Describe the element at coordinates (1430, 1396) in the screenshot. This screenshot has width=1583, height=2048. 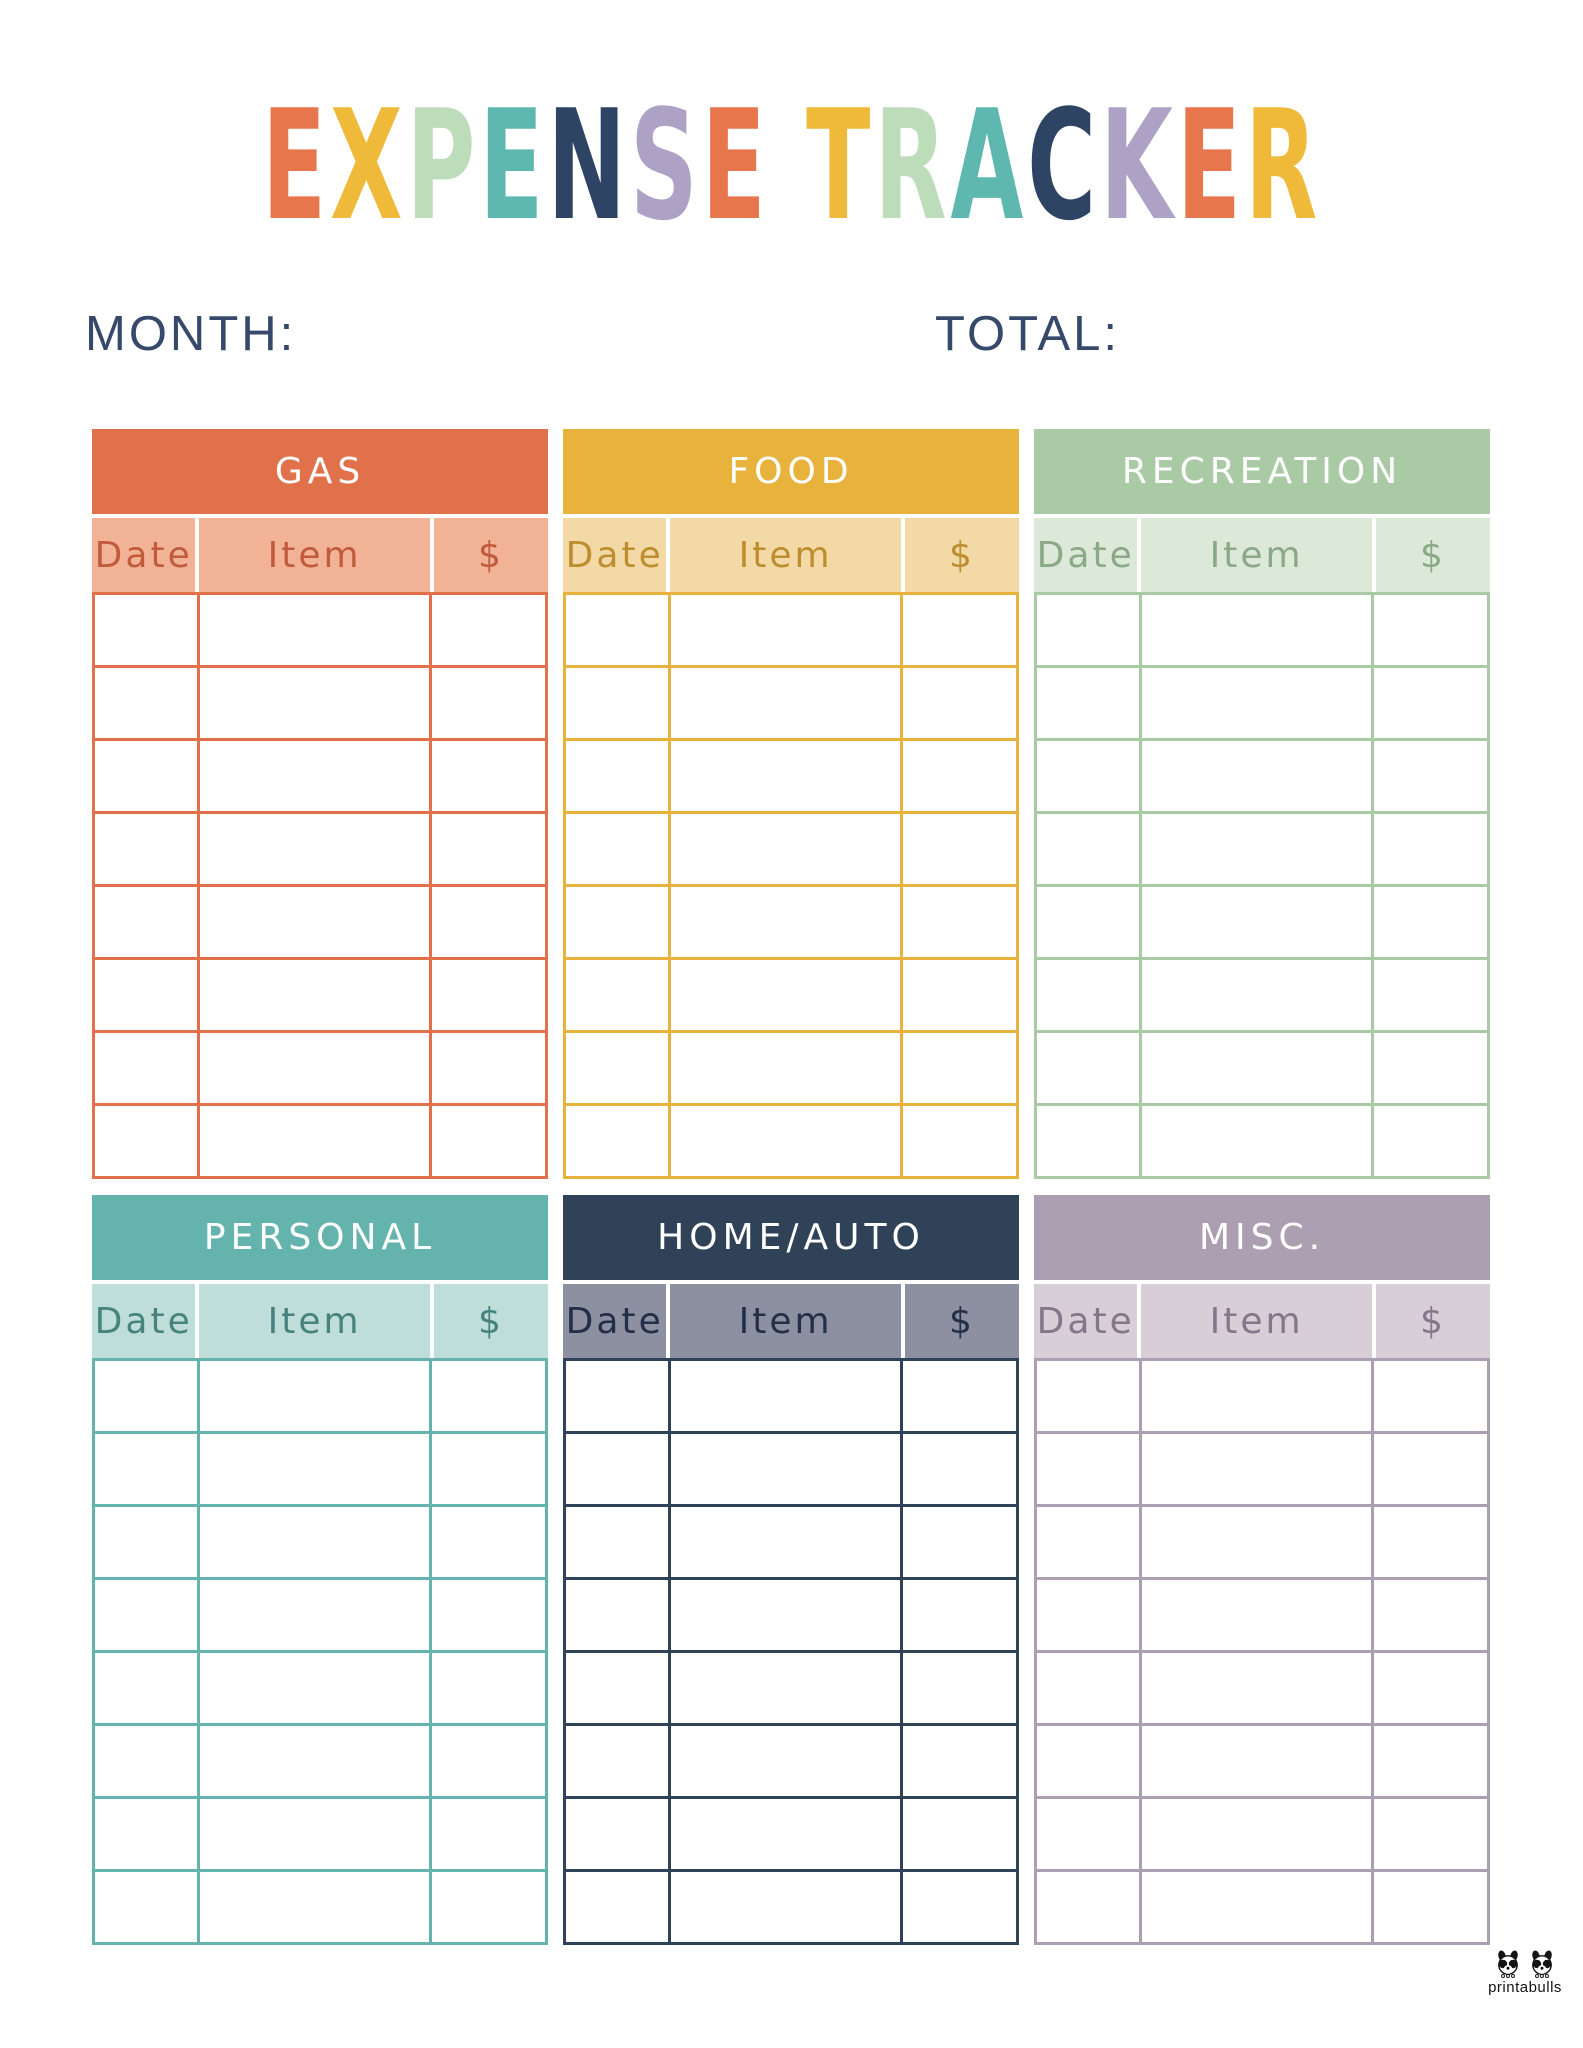
I see `misc-row1-amount-cell` at that location.